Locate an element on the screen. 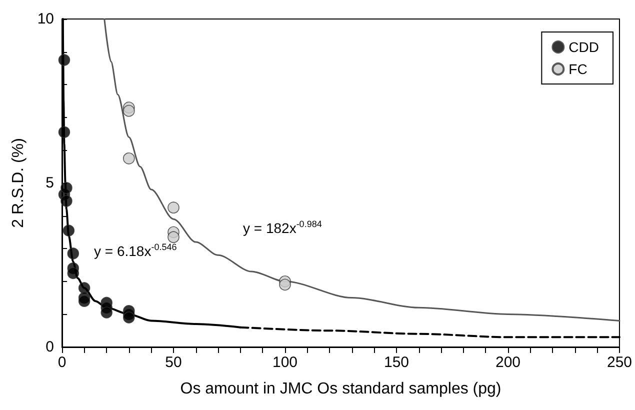  x-axis-title: Os amount in JMC Os standard samples (pg) is located at coordinates (341, 389).